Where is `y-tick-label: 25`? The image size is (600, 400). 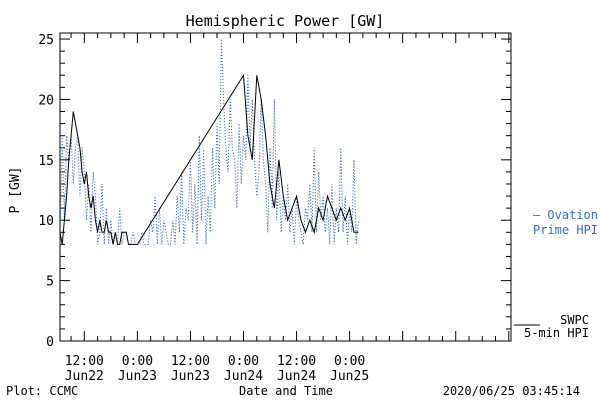
y-tick-label: 25 is located at coordinates (46, 40).